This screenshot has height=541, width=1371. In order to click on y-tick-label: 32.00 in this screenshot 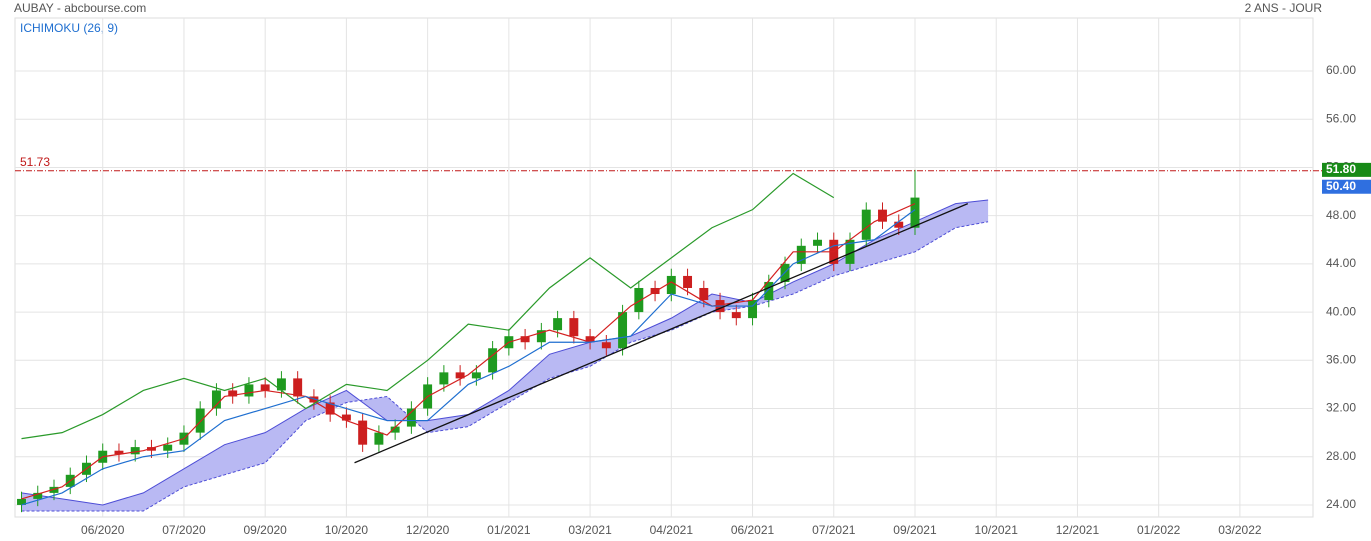, I will do `click(1341, 408)`.